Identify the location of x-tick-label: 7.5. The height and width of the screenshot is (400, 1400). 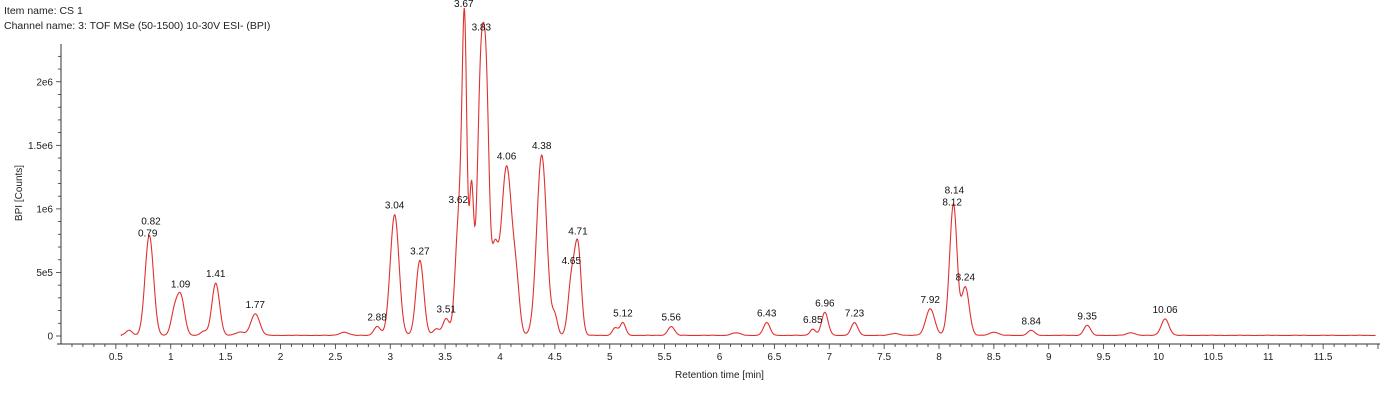
(884, 357).